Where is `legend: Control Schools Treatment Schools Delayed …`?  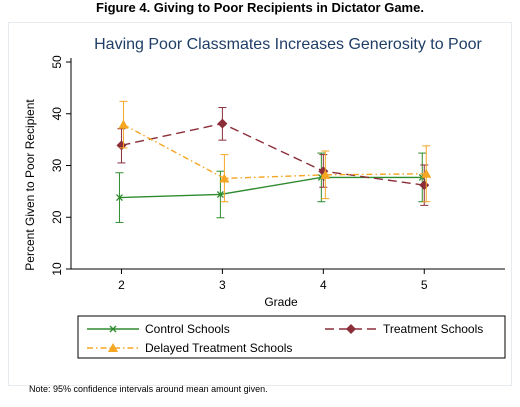
legend: Control Schools Treatment Schools Delayed … is located at coordinates (291, 337).